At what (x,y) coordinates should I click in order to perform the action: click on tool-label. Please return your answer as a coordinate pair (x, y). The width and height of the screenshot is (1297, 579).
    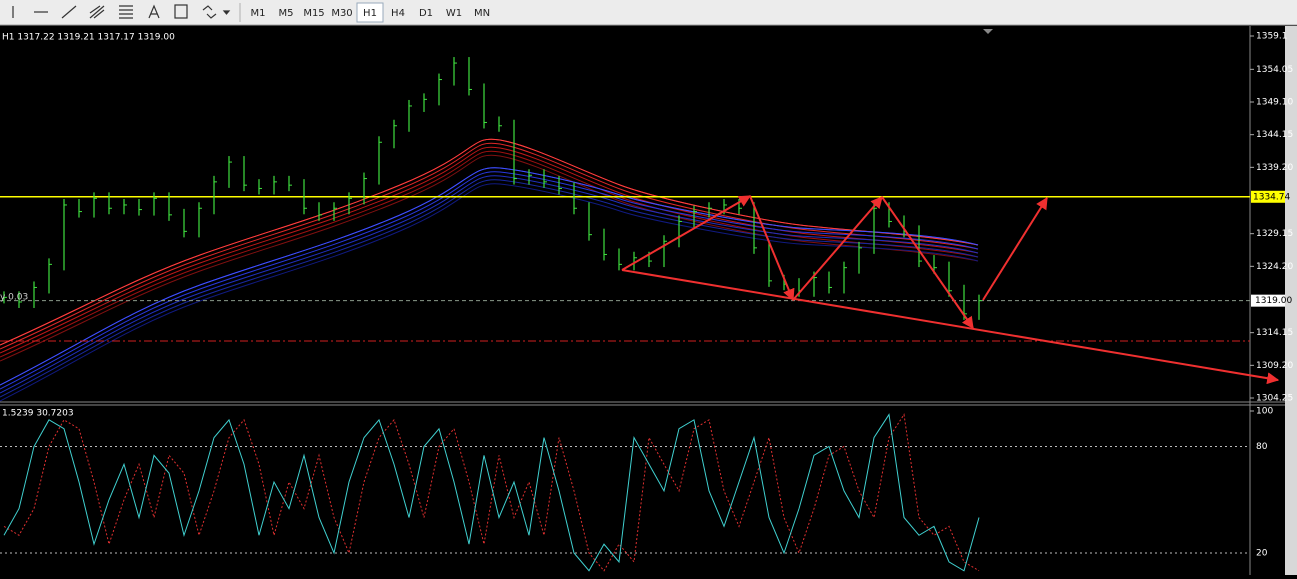
    Looking at the image, I should click on (181, 11).